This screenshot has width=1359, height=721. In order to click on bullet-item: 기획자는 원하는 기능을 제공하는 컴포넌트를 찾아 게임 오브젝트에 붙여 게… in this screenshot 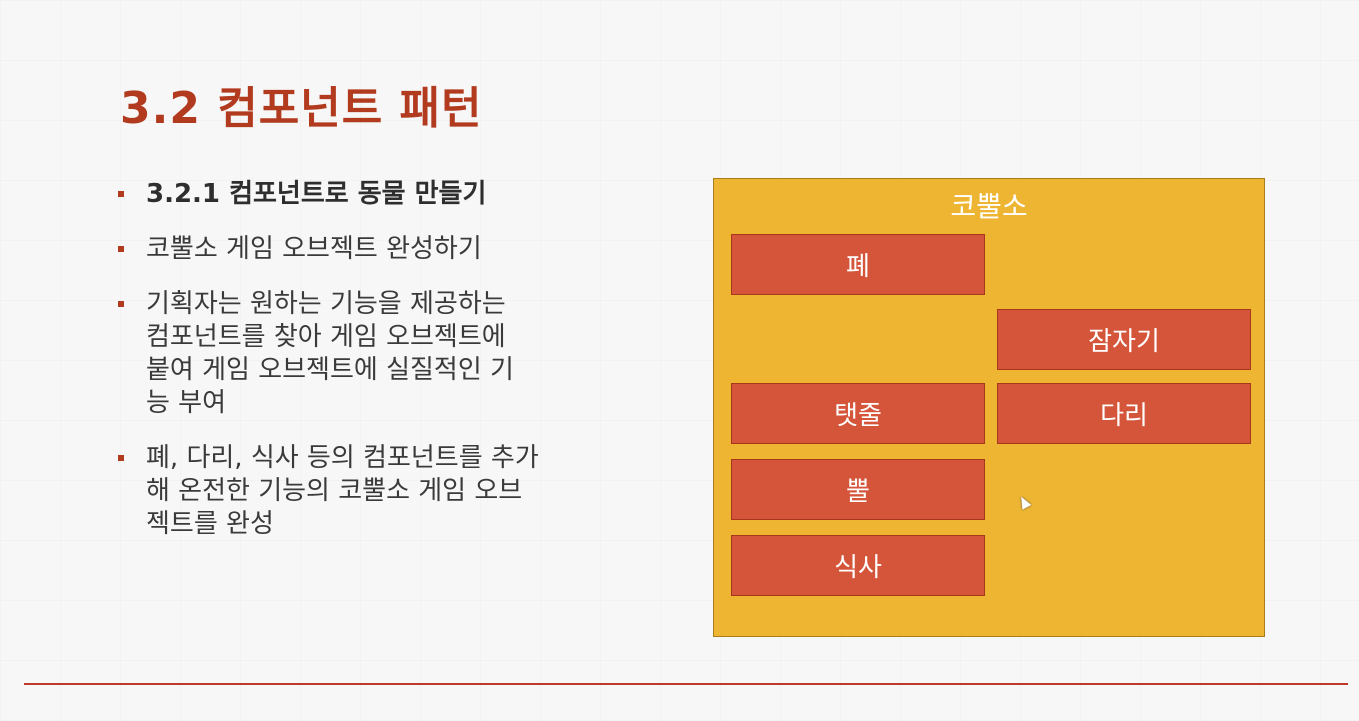, I will do `click(396, 354)`.